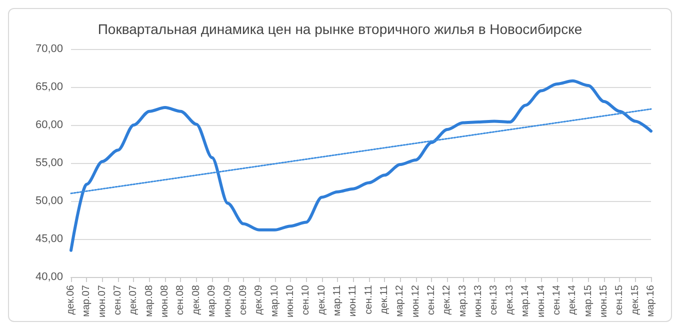 Image resolution: width=680 pixels, height=330 pixels. I want to click on x-tick-label: сен.14, so click(556, 299).